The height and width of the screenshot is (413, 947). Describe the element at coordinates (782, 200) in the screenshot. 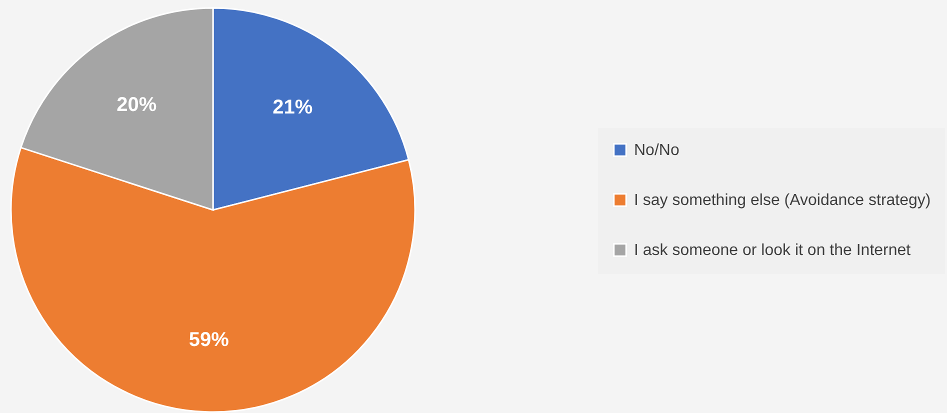

I see `legend-label: I say something else (Avoidance strategy)` at that location.